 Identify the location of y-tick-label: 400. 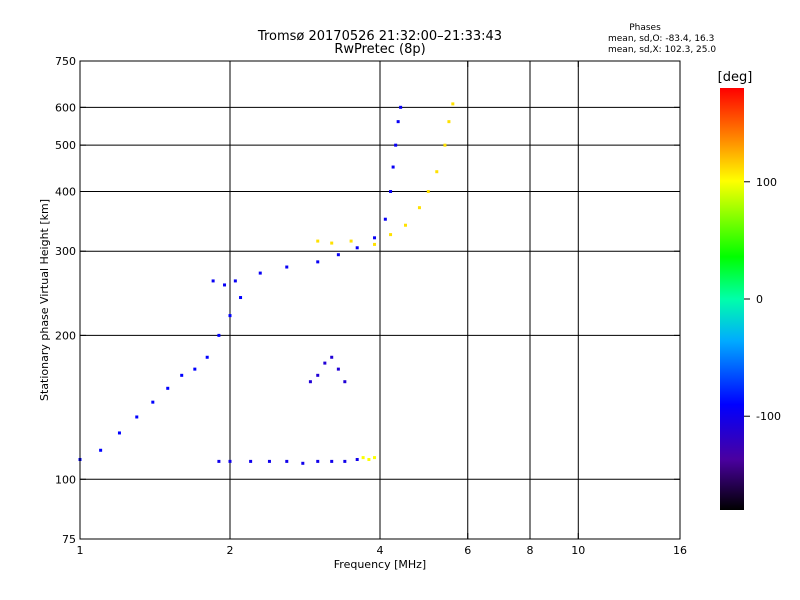
(65, 191).